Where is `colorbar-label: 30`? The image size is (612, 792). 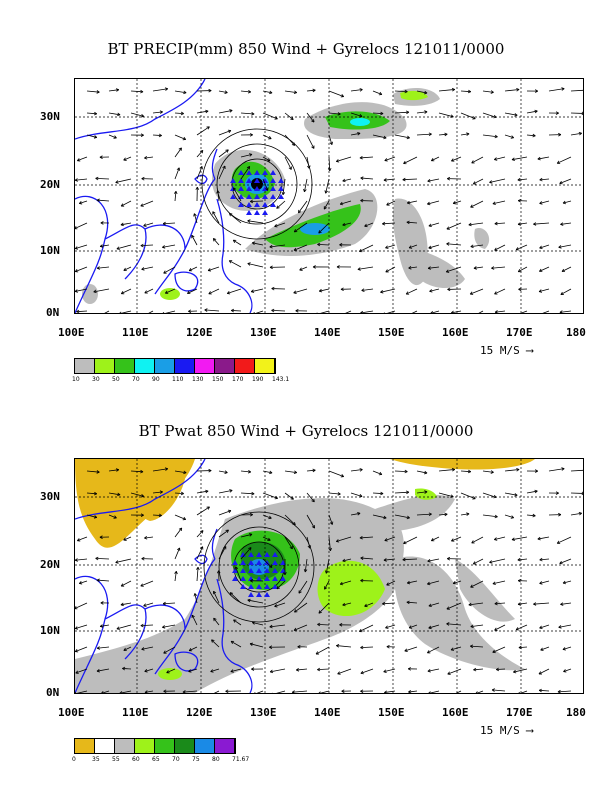 colorbar-label: 30 is located at coordinates (96, 379).